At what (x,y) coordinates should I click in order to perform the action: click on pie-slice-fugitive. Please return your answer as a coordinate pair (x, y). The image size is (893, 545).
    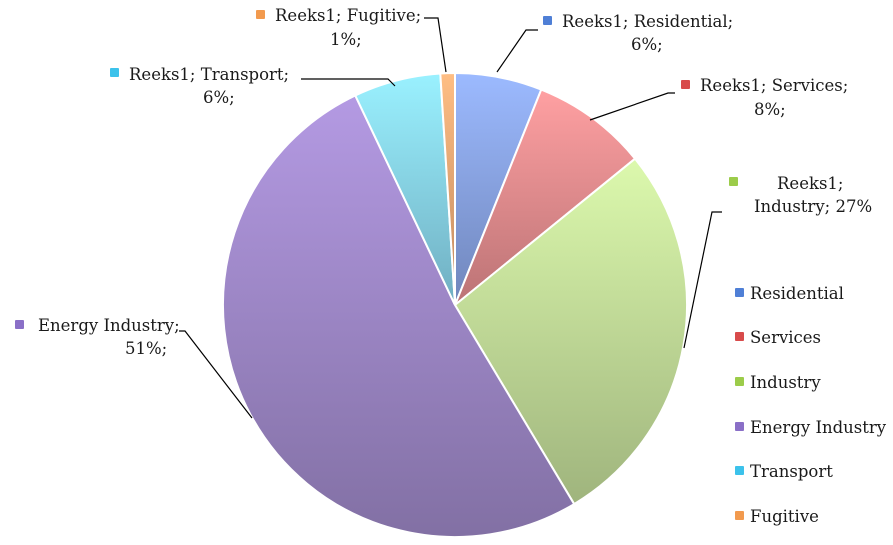
    Looking at the image, I should click on (447, 188).